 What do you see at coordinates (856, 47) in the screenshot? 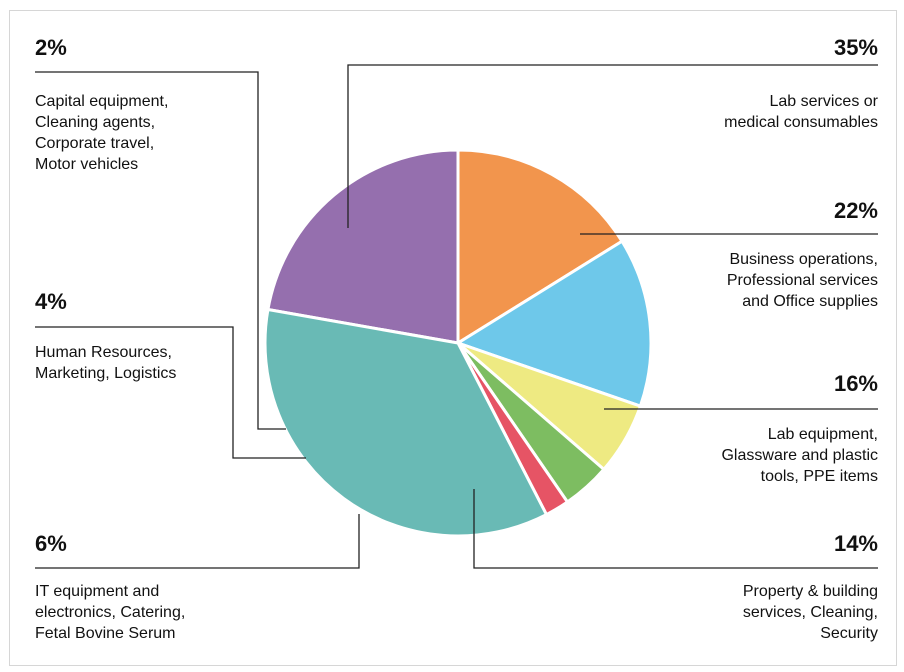
I see `percent-label-lab: 35%` at bounding box center [856, 47].